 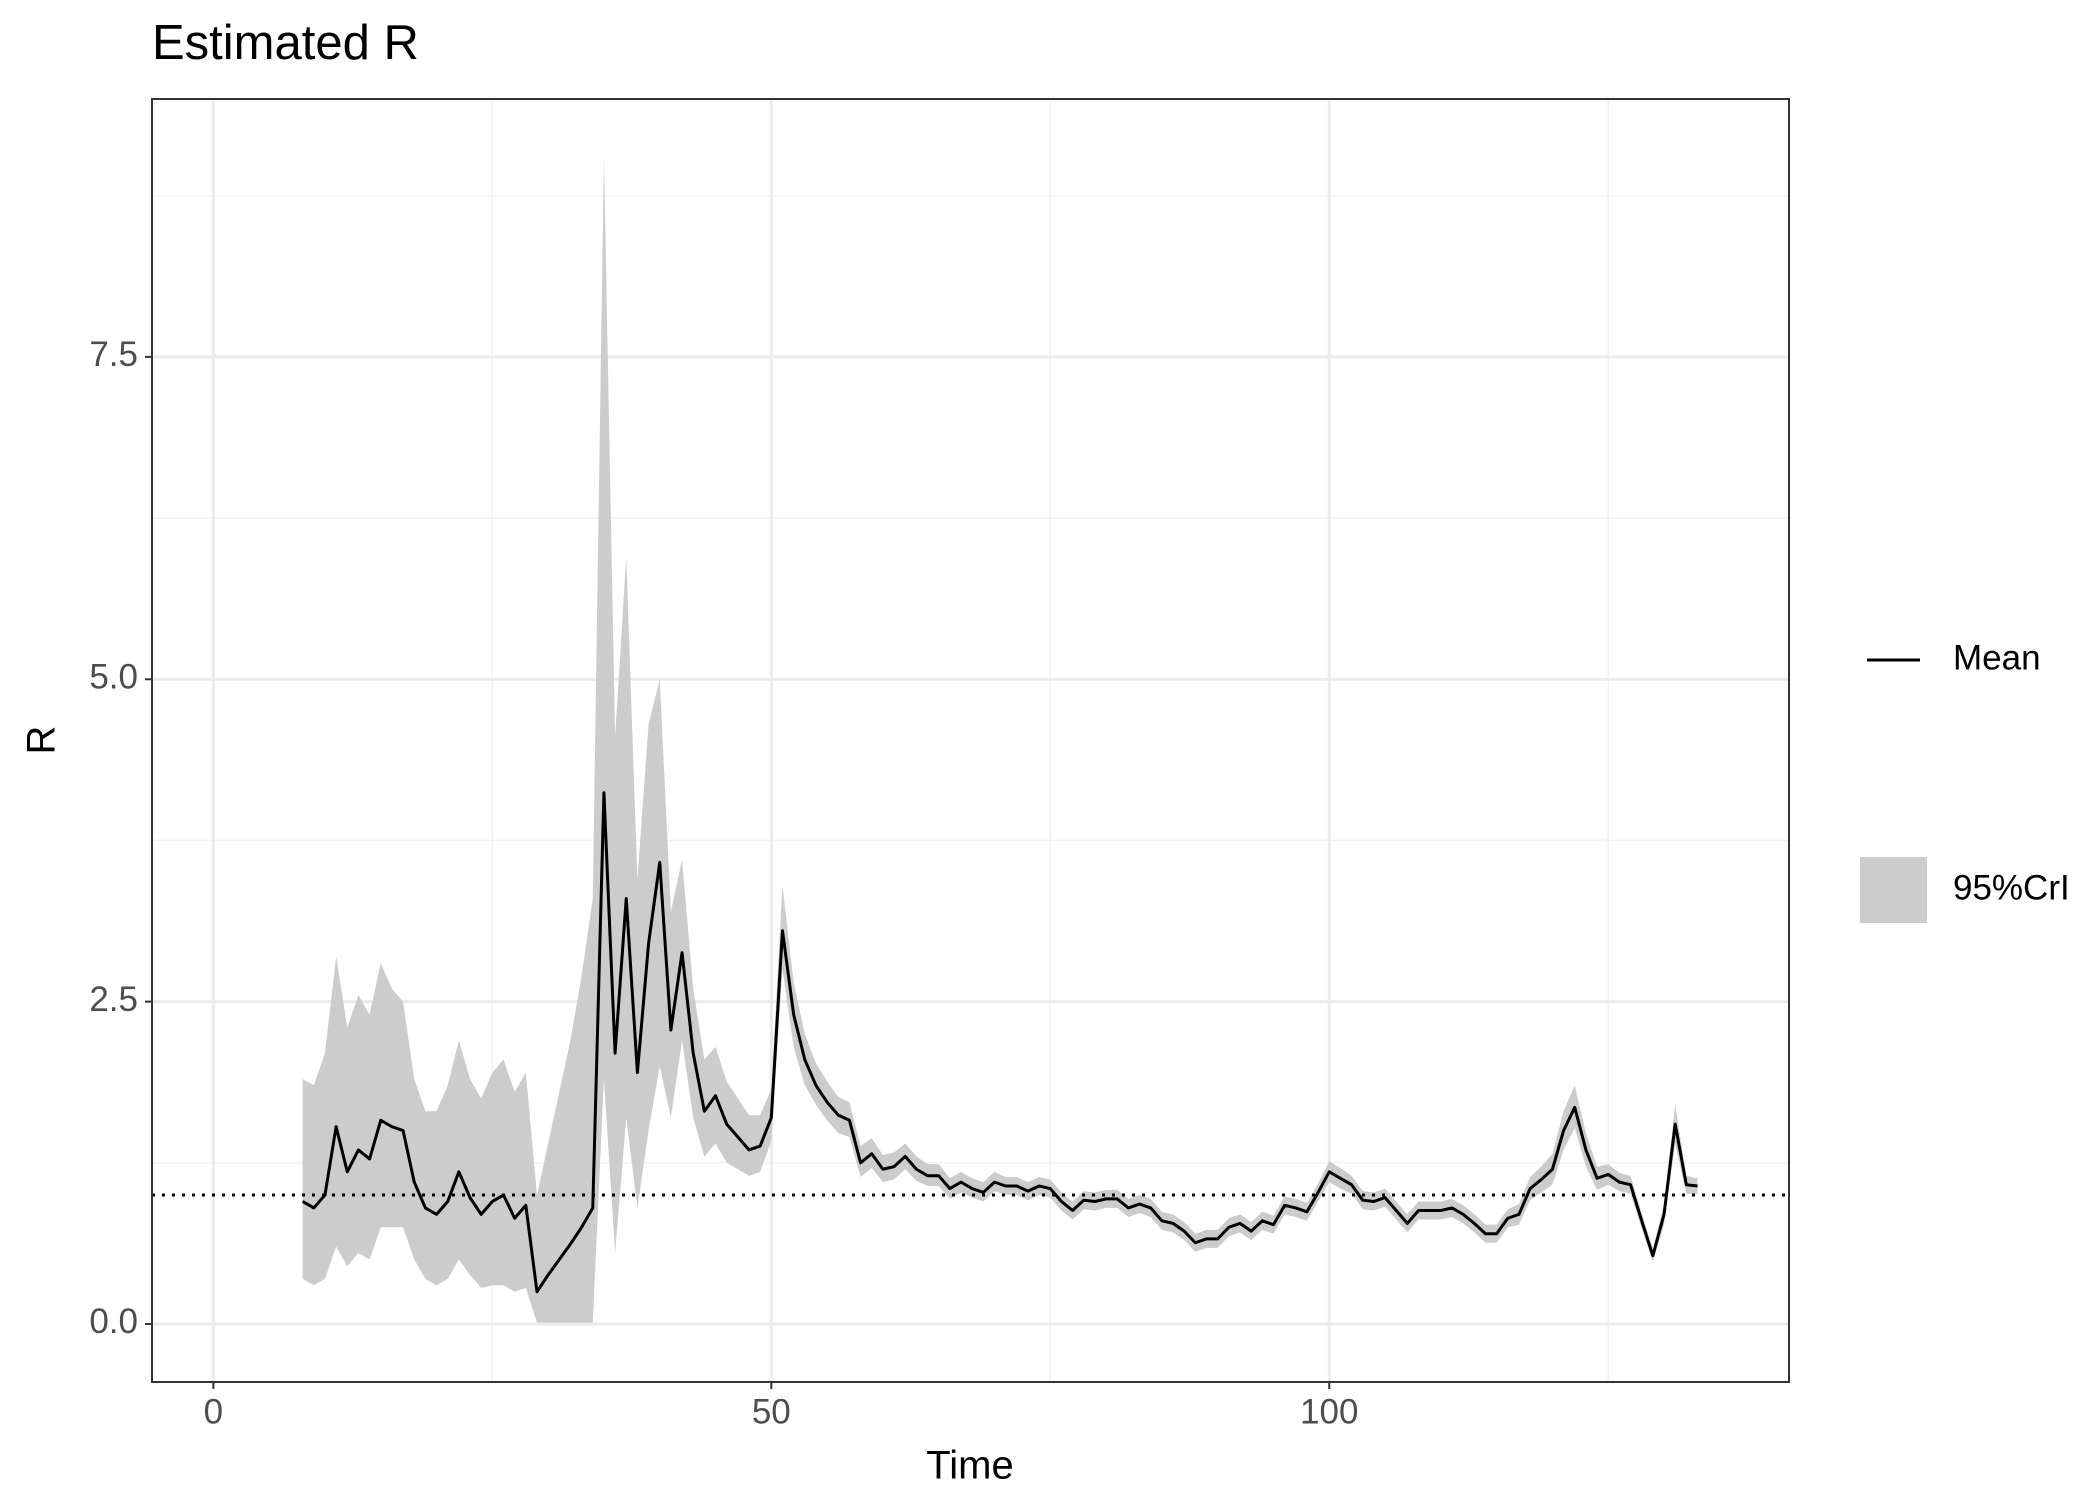 What do you see at coordinates (113, 354) in the screenshot?
I see `y-tick-label: 7.5` at bounding box center [113, 354].